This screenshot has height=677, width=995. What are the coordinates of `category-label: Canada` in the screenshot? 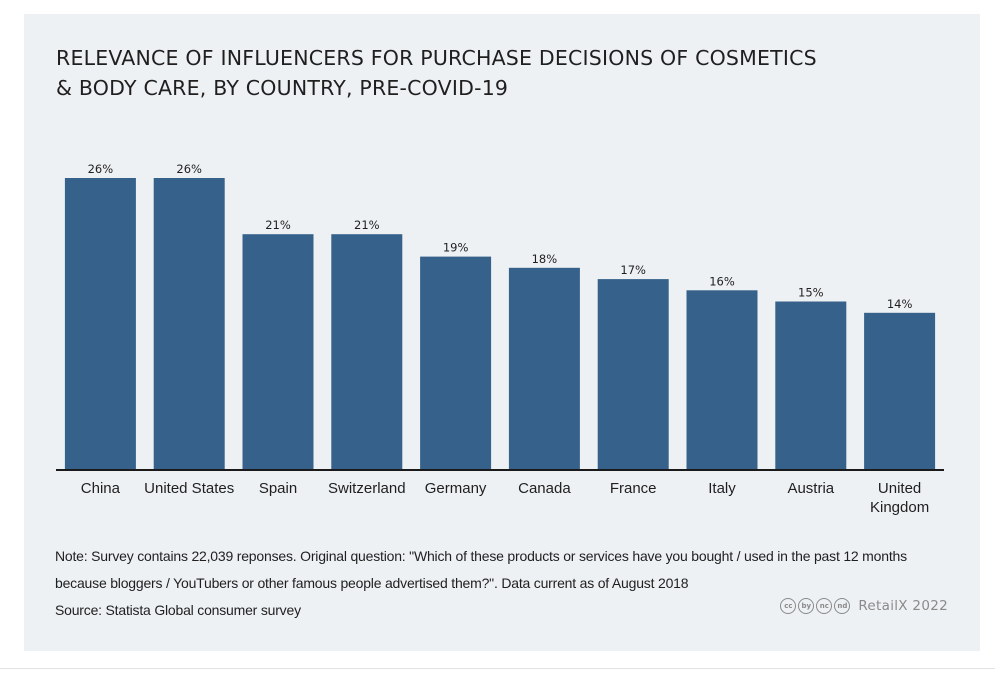 It's located at (544, 488).